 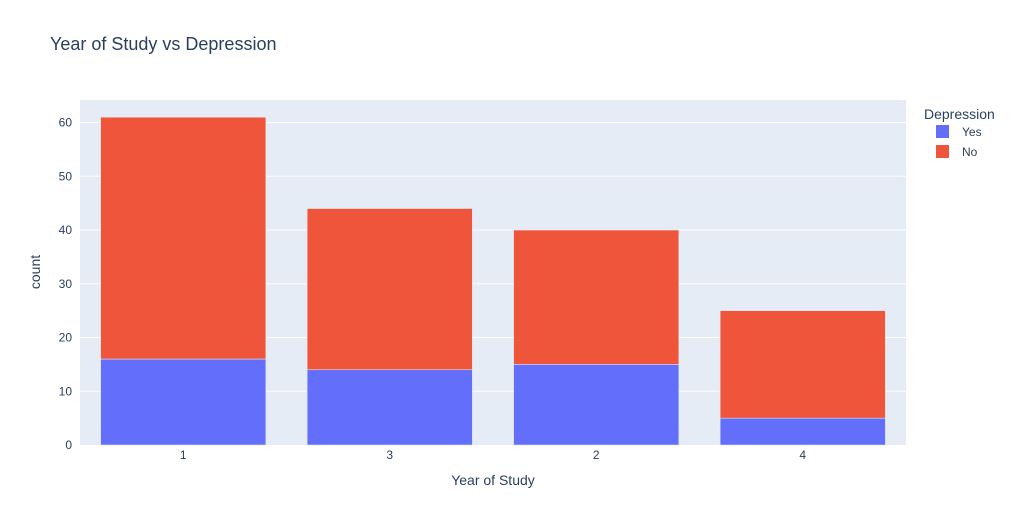 What do you see at coordinates (389, 455) in the screenshot?
I see `x-tick-label: 3` at bounding box center [389, 455].